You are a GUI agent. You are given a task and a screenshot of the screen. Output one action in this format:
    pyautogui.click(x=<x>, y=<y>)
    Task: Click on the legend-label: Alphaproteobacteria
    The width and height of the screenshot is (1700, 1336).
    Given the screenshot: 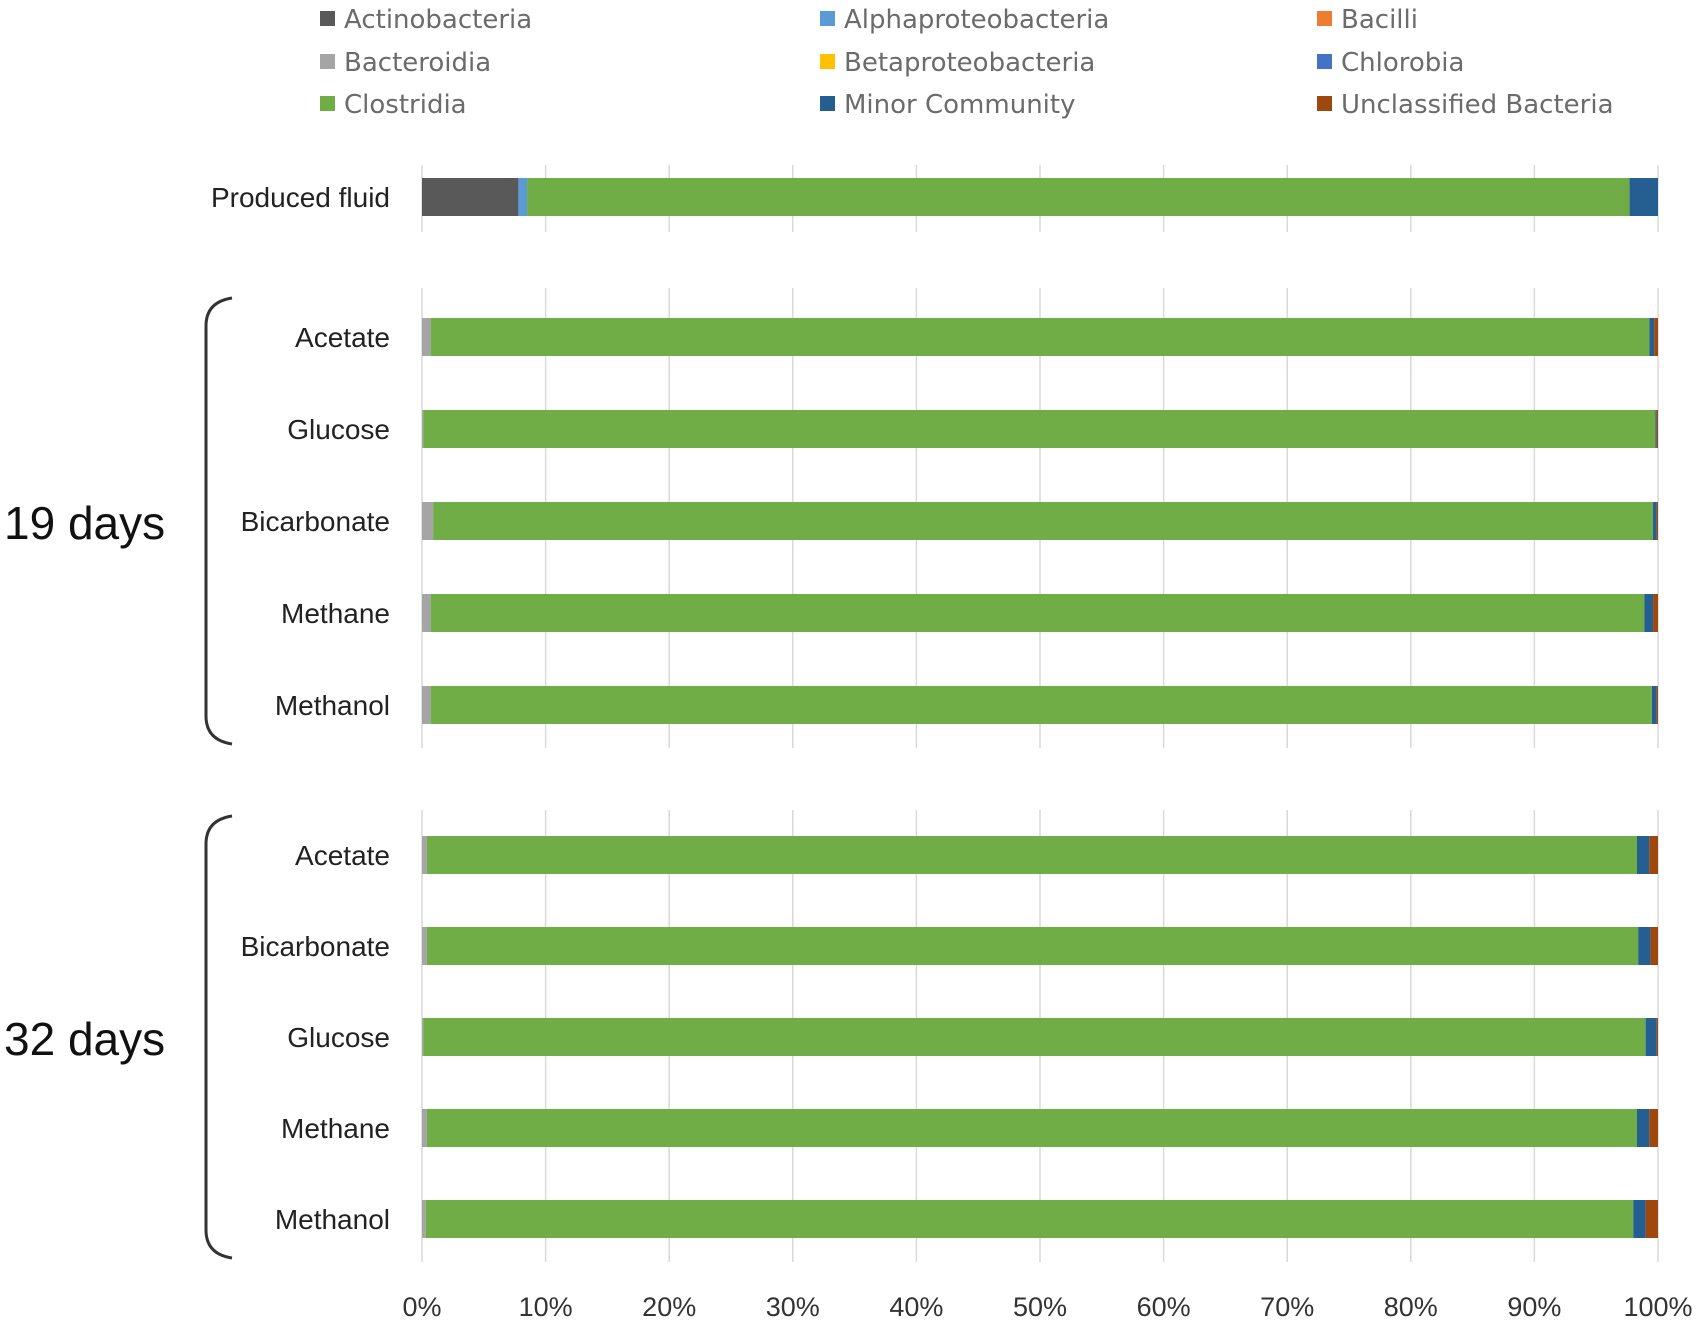 What is the action you would take?
    pyautogui.click(x=976, y=20)
    